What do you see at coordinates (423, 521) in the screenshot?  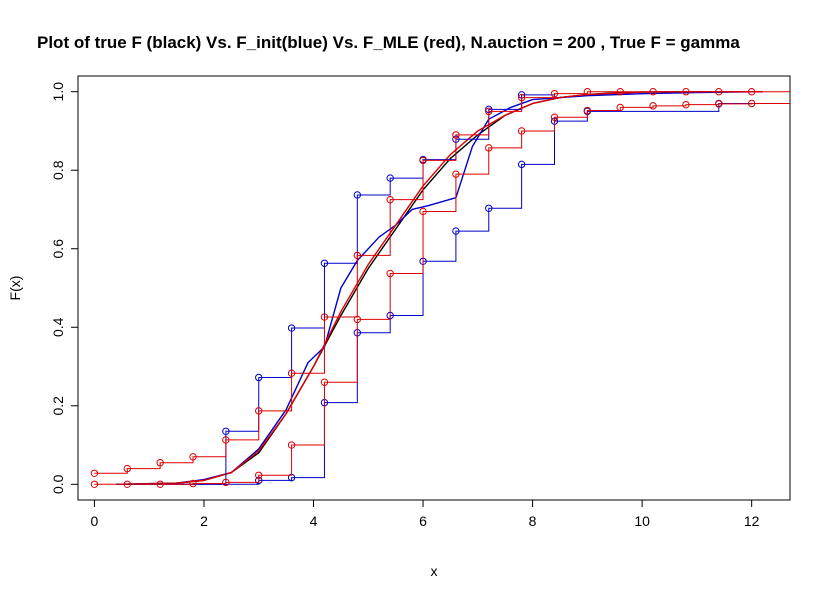 I see `x-tick-label: 6` at bounding box center [423, 521].